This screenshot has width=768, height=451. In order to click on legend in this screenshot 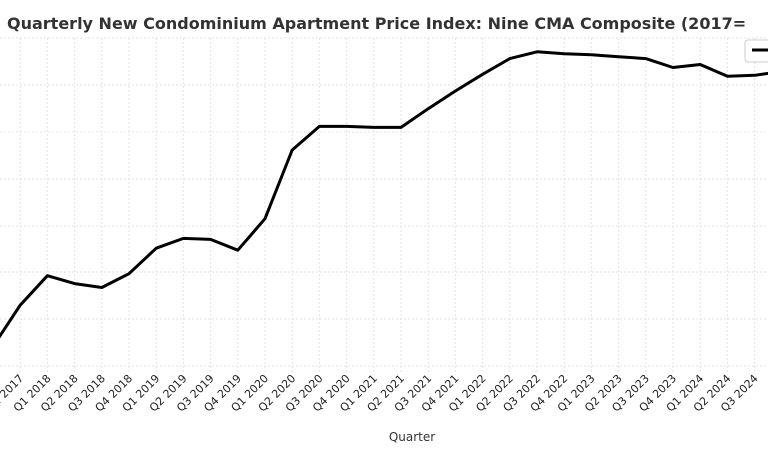, I will do `click(756, 51)`.